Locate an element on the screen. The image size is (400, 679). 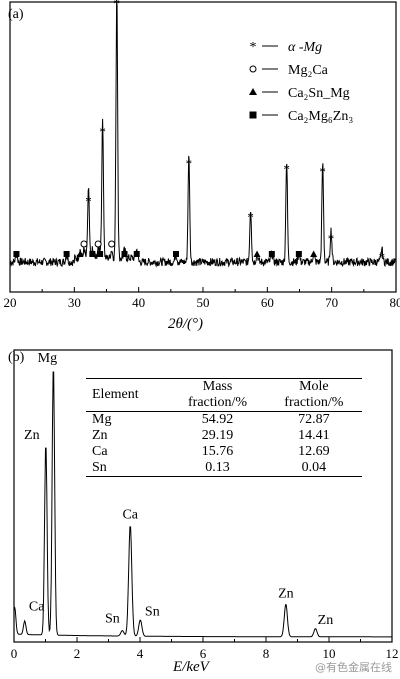
legend-triangle-icon is located at coordinates (253, 91).